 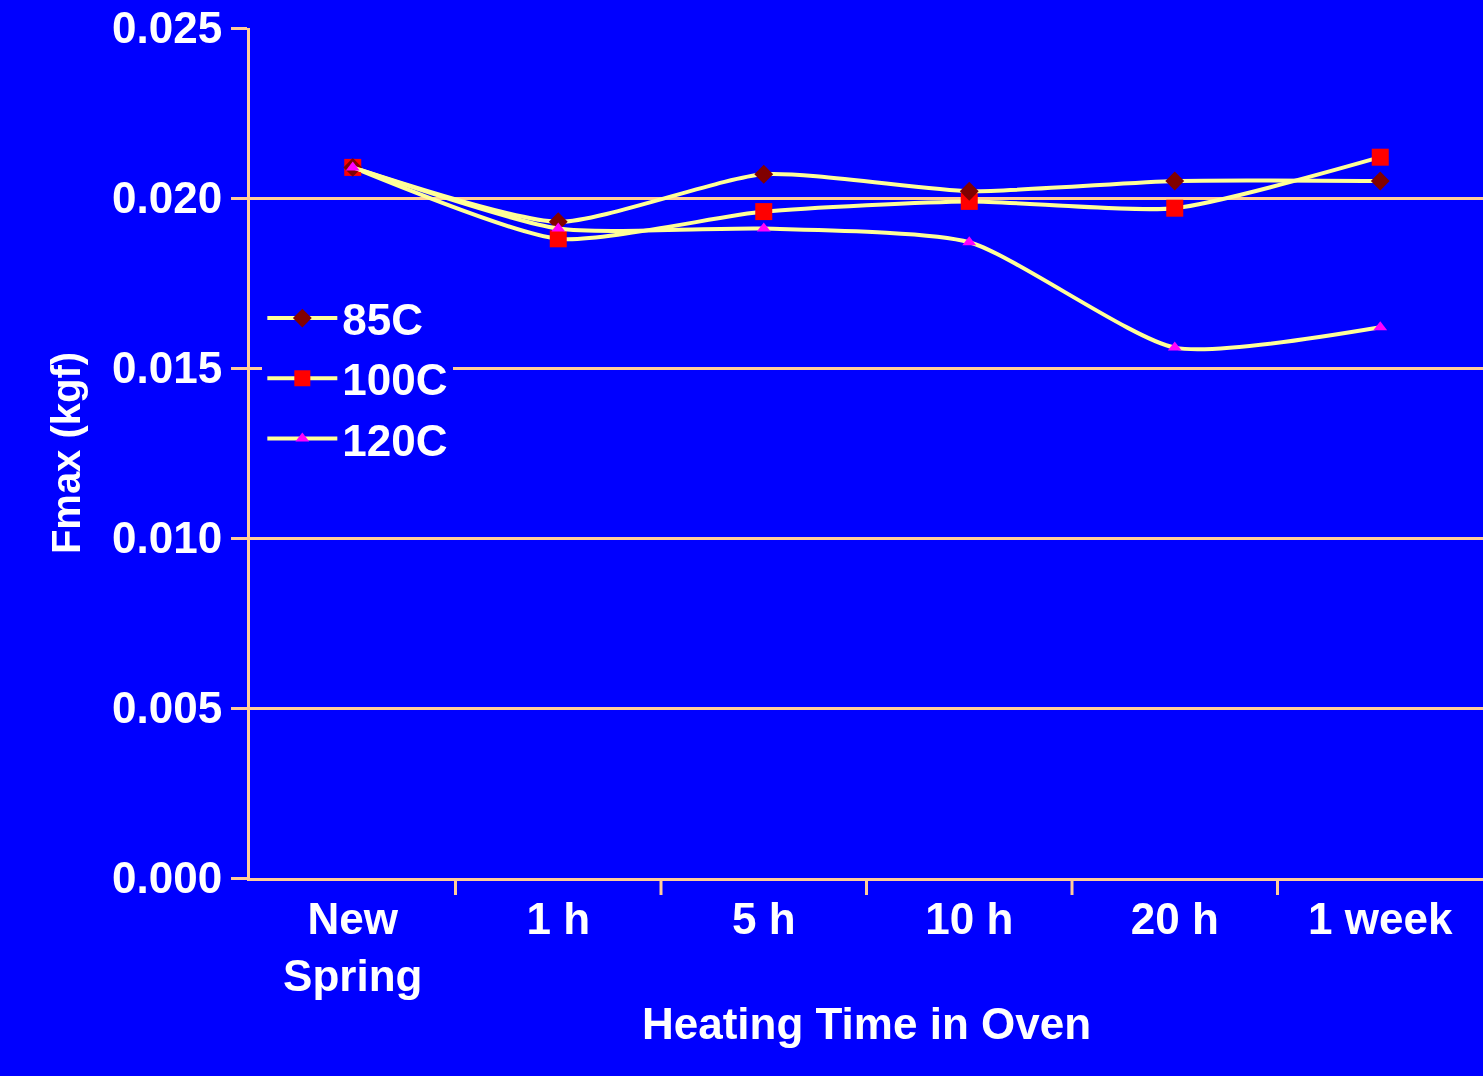 What do you see at coordinates (167, 708) in the screenshot?
I see `y-tick-label: 0.005` at bounding box center [167, 708].